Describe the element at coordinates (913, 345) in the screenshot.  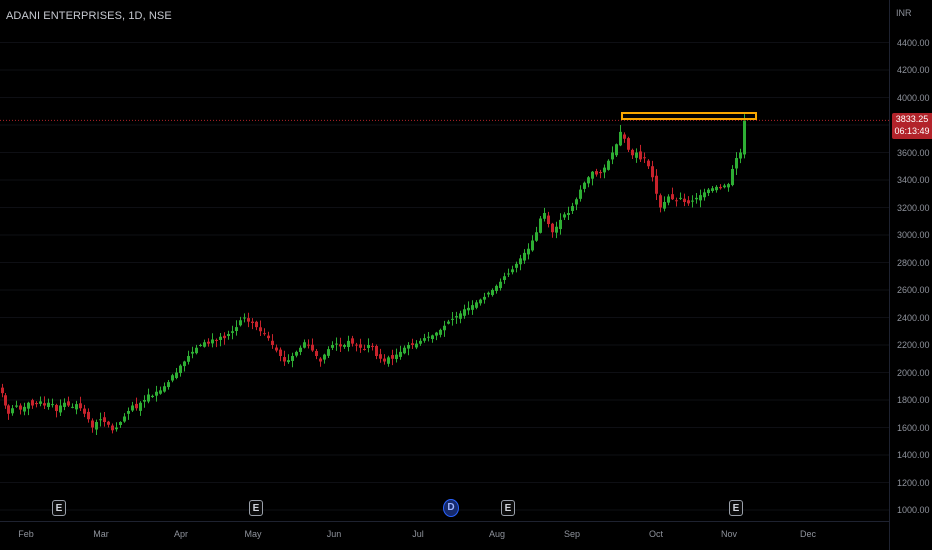
I see `y-tick-label: 2200.00` at that location.